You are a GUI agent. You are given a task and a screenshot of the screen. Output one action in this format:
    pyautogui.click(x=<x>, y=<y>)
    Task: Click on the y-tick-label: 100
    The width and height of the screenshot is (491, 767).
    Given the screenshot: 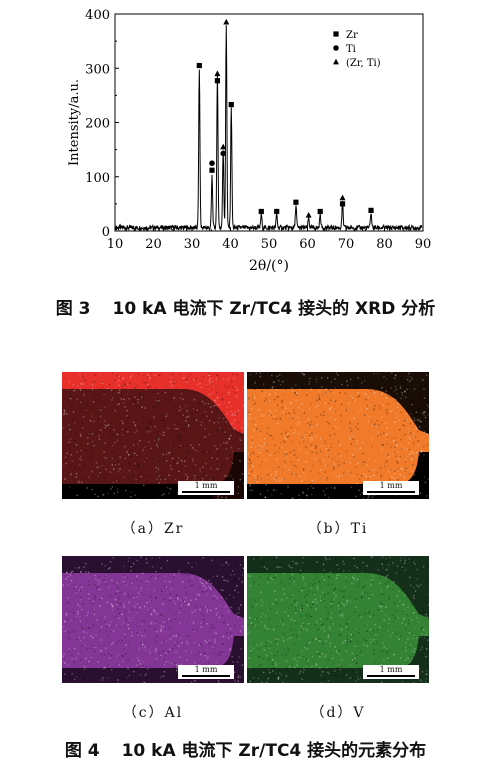 What is the action you would take?
    pyautogui.click(x=97, y=178)
    